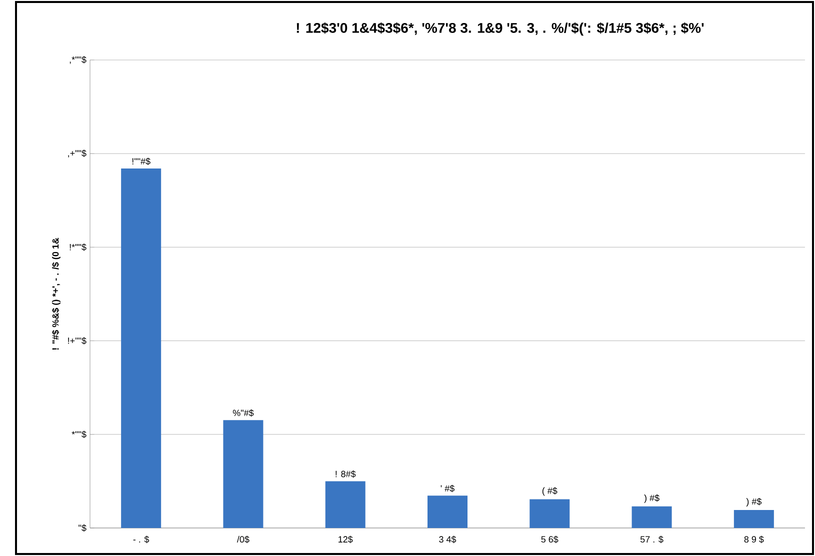 This screenshot has width=815, height=556. Describe the element at coordinates (243, 413) in the screenshot. I see `annotation: %"#$` at that location.